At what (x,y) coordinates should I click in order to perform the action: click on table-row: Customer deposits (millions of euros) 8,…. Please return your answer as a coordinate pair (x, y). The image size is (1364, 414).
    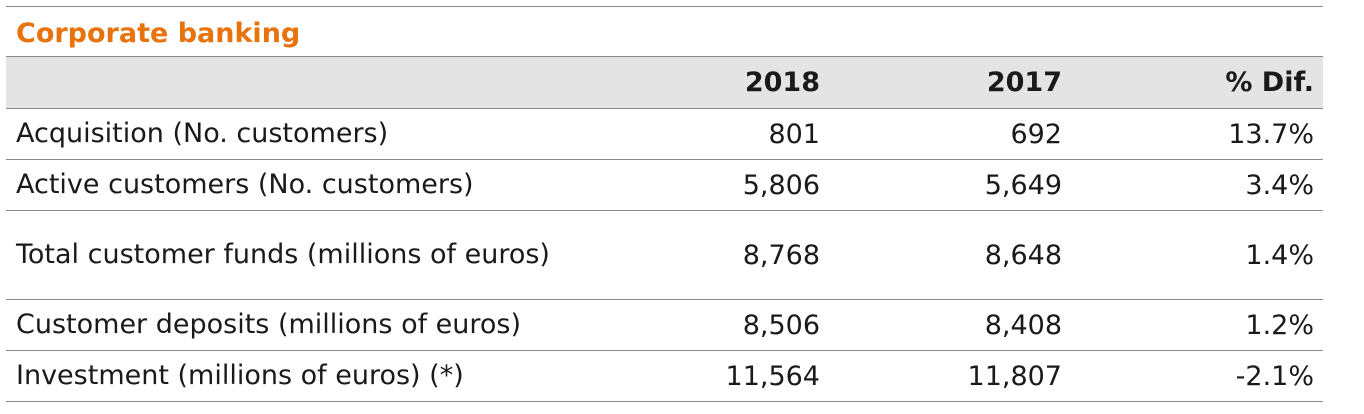
    Looking at the image, I should click on (664, 325).